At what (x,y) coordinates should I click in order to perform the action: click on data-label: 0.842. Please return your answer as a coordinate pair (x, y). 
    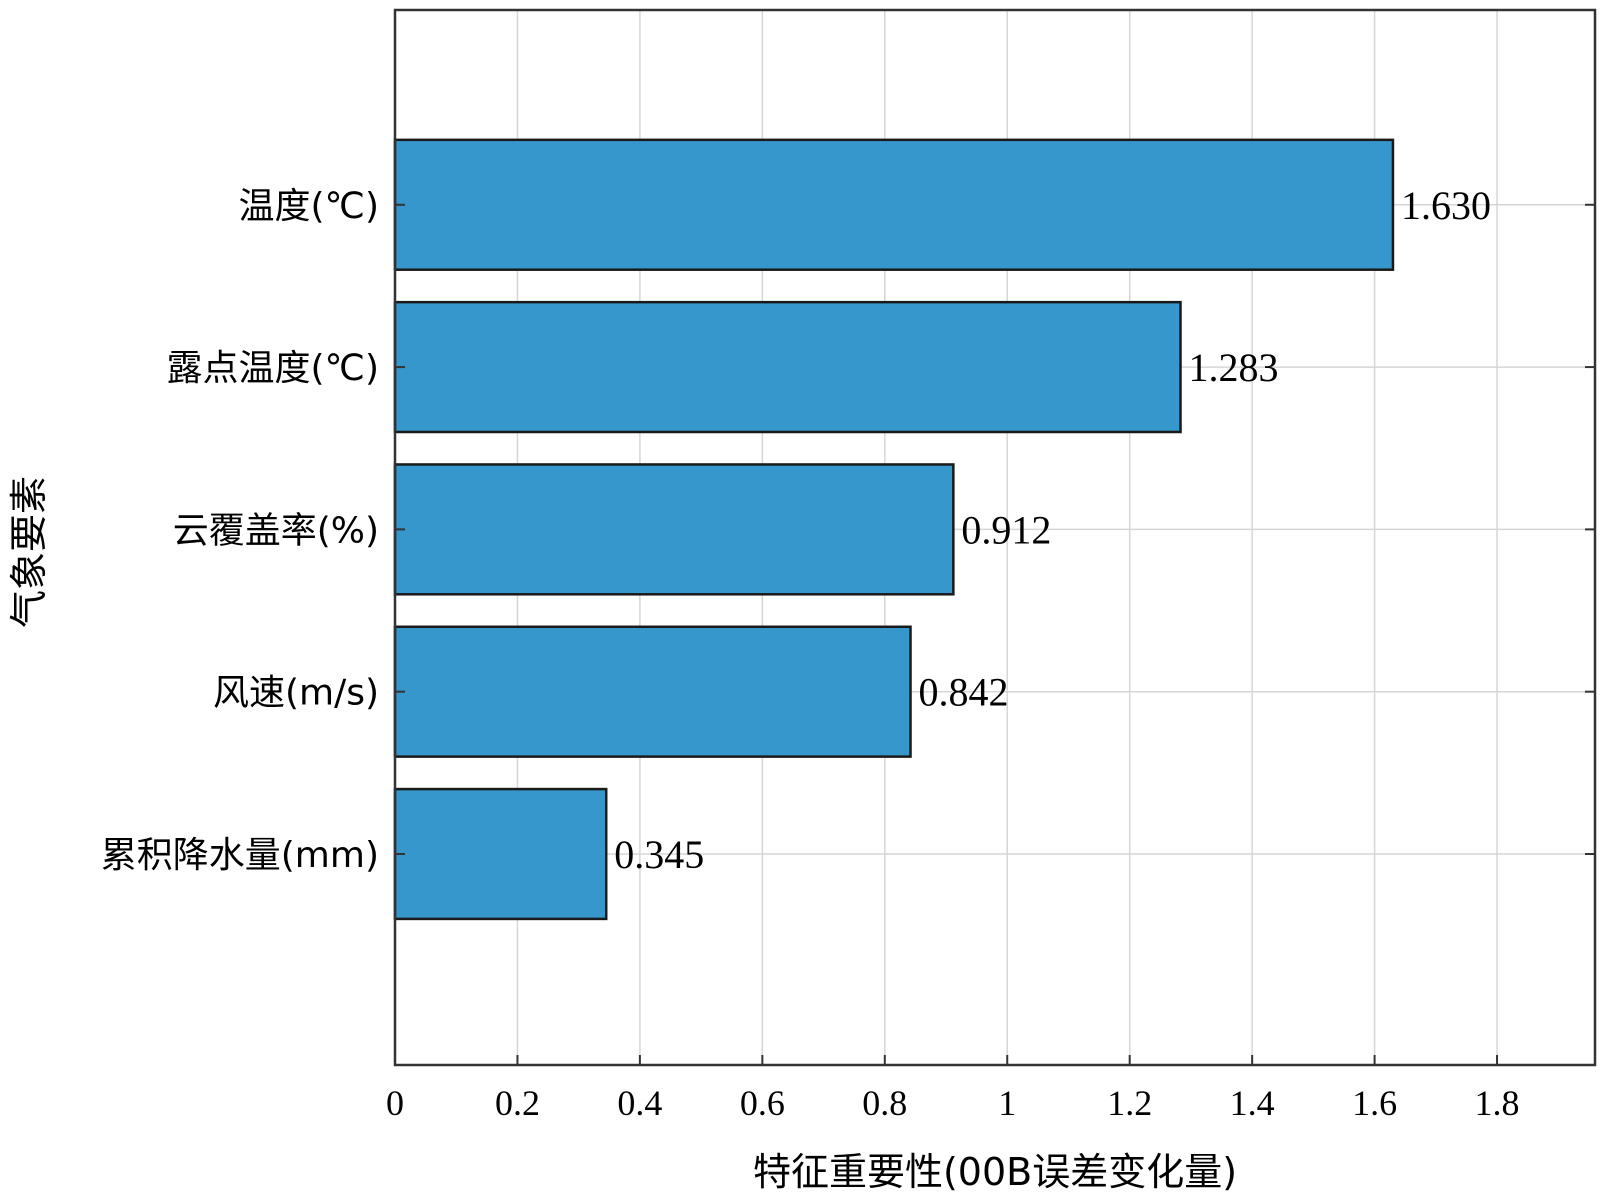
    Looking at the image, I should click on (964, 692).